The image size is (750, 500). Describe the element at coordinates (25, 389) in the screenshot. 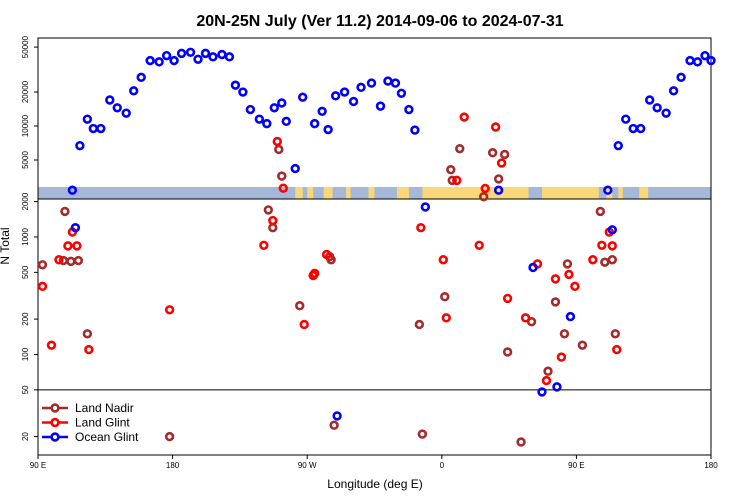

I see `y-tick-label: 50` at that location.